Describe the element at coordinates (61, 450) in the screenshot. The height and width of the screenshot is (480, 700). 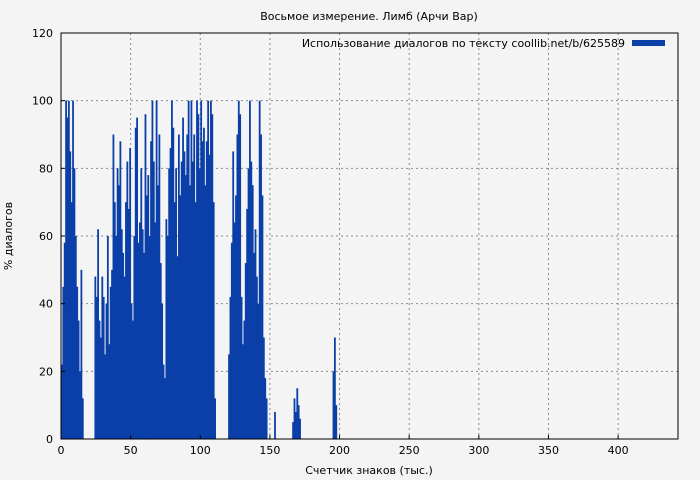
I see `x-tick-label: 0` at that location.